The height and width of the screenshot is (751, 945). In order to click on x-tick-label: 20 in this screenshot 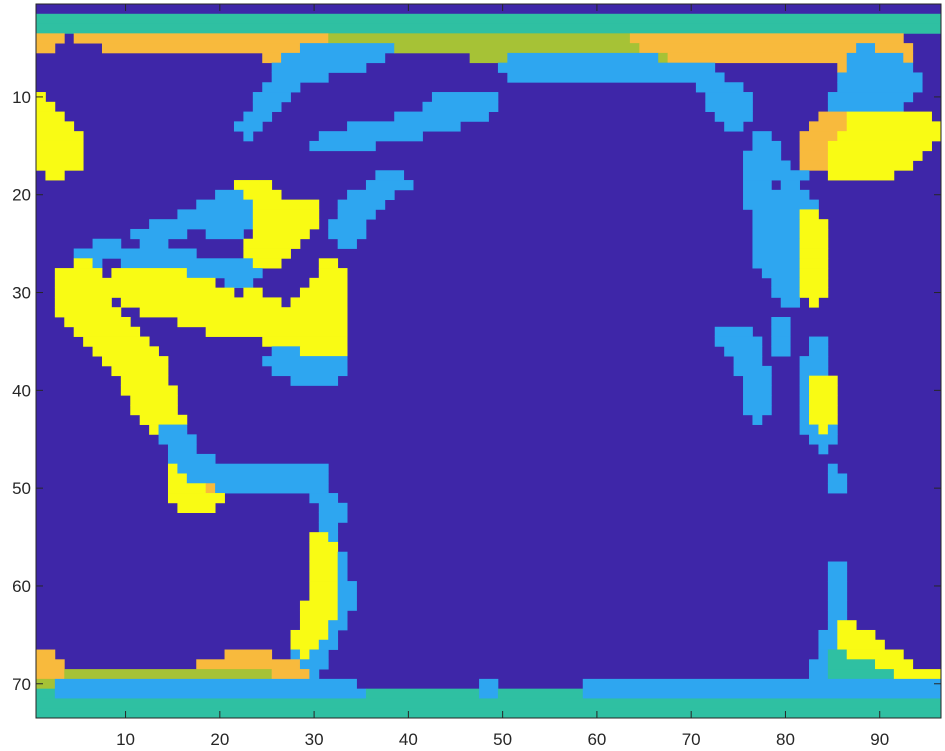, I will do `click(219, 739)`.